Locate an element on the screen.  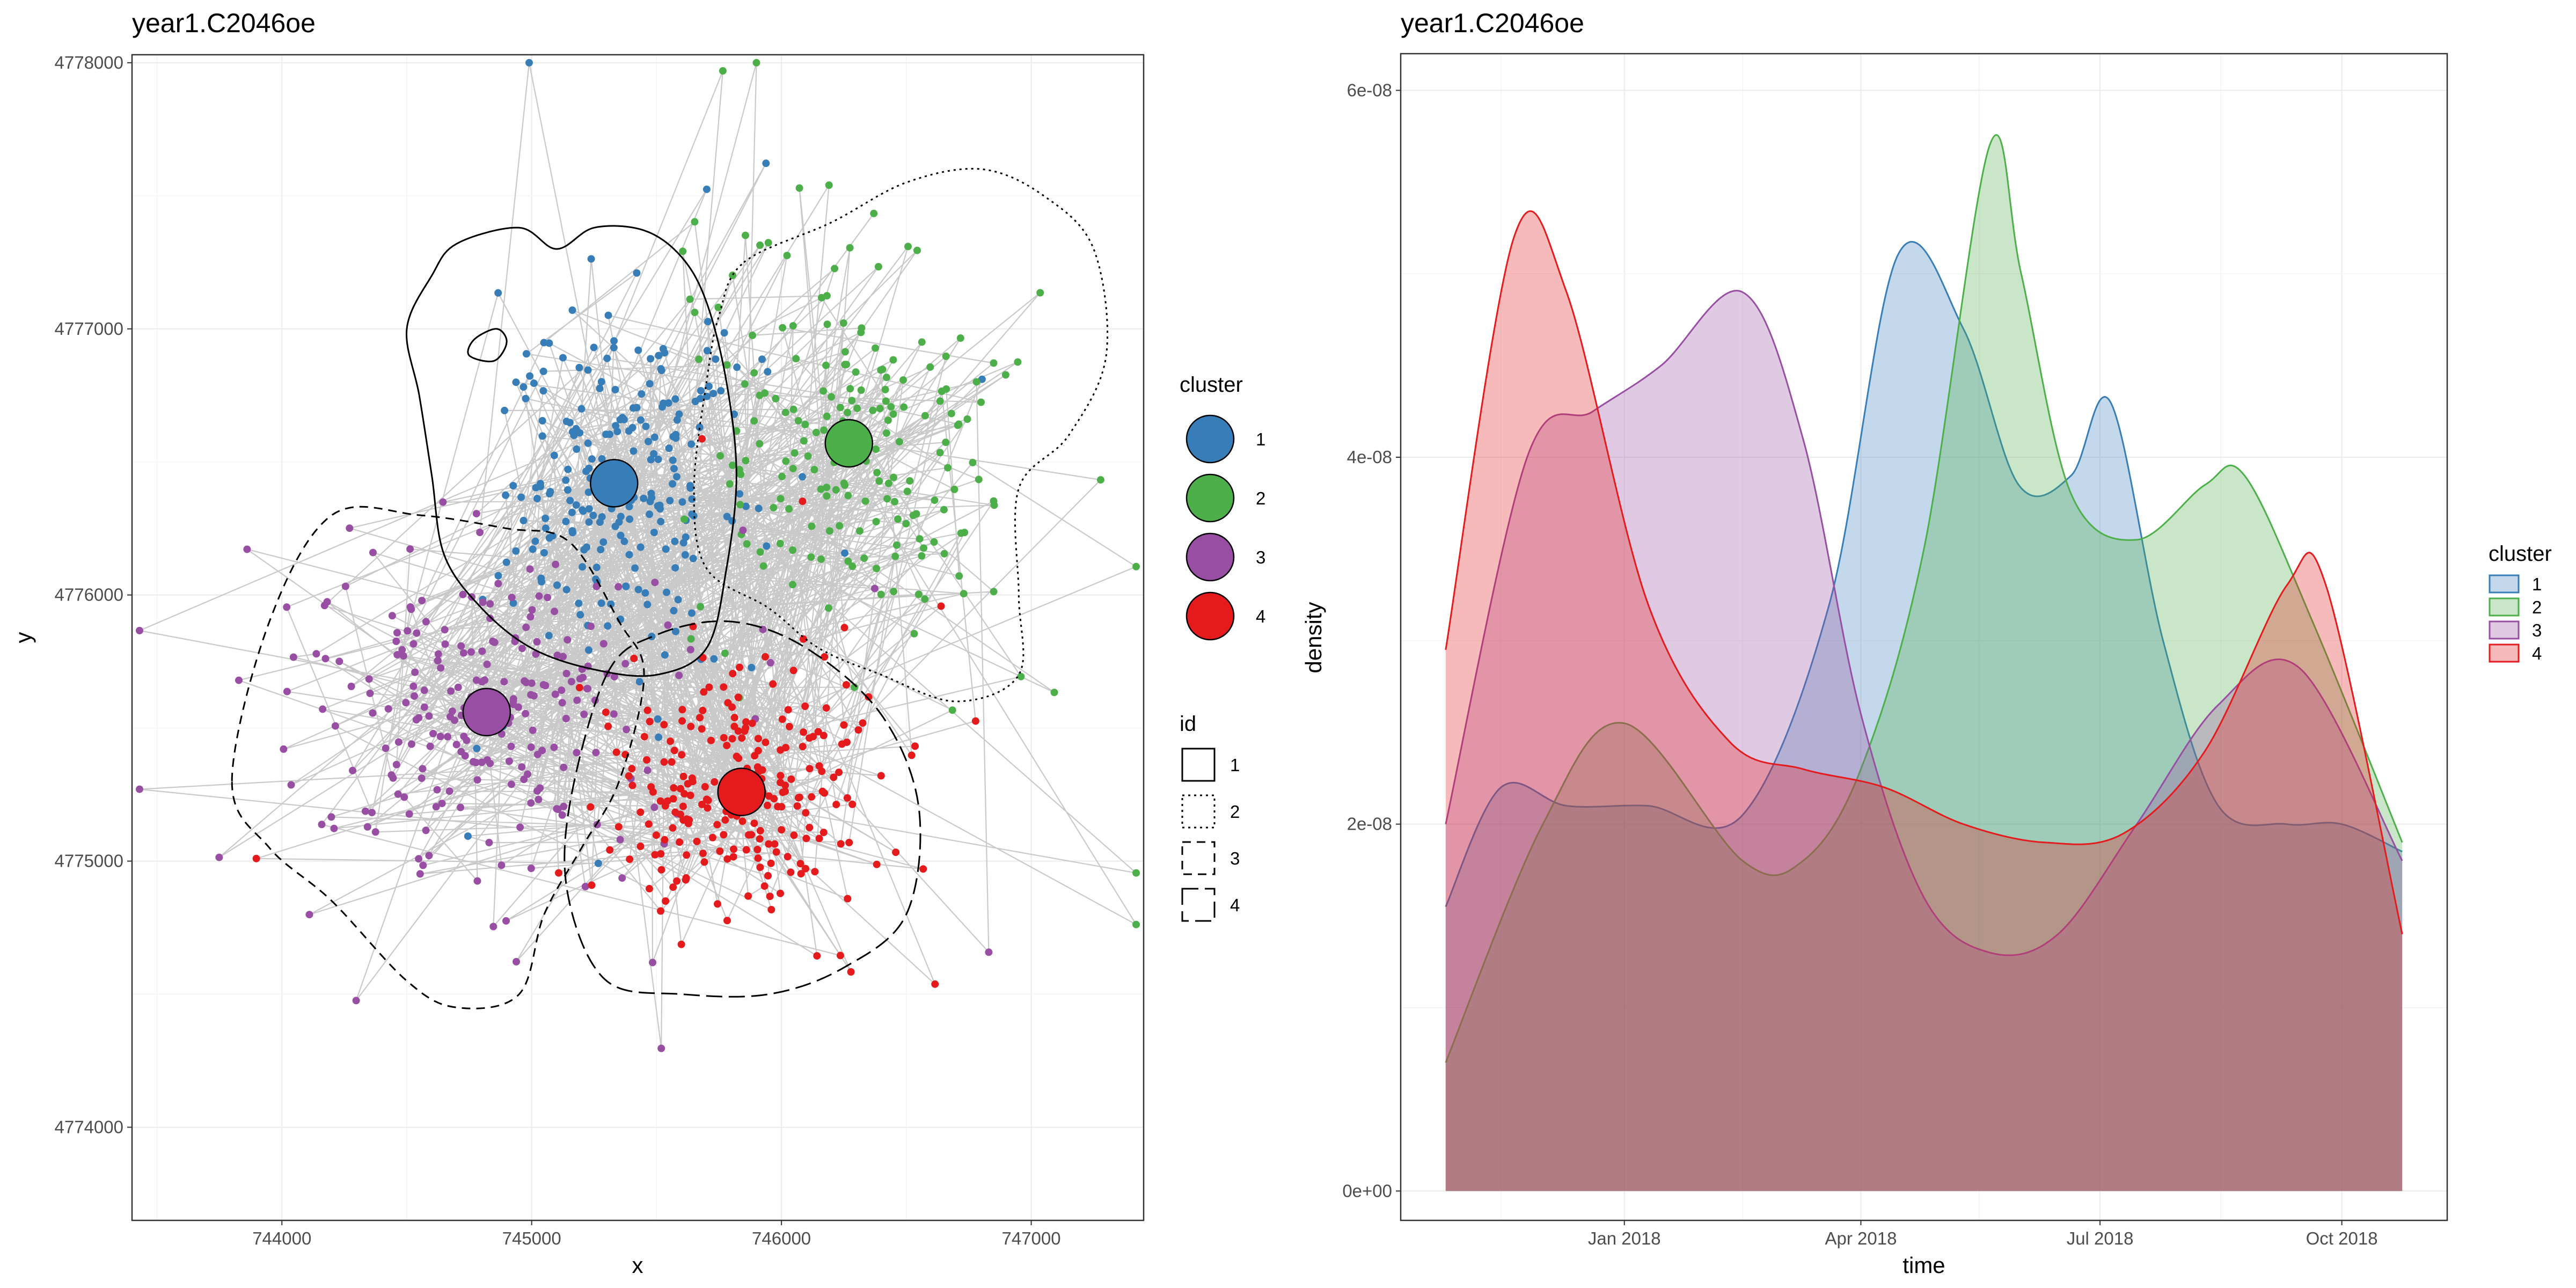
cluster-legend-label: 1 is located at coordinates (1260, 439).